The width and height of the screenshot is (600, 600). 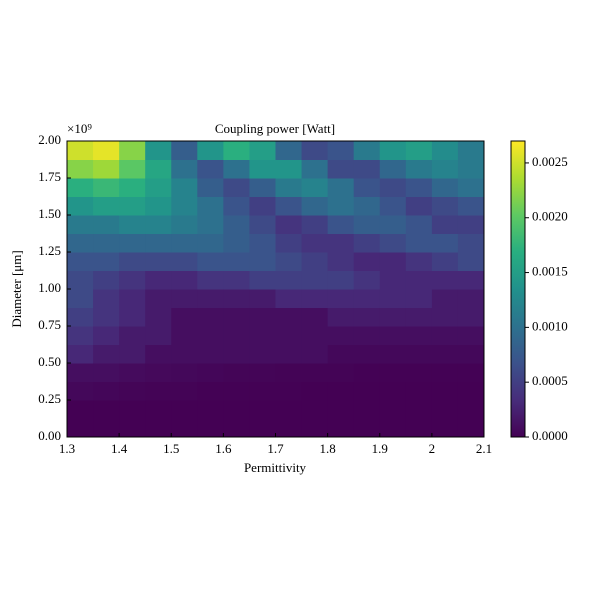 What do you see at coordinates (49, 213) in the screenshot?
I see `y-tick-label: 1.50` at bounding box center [49, 213].